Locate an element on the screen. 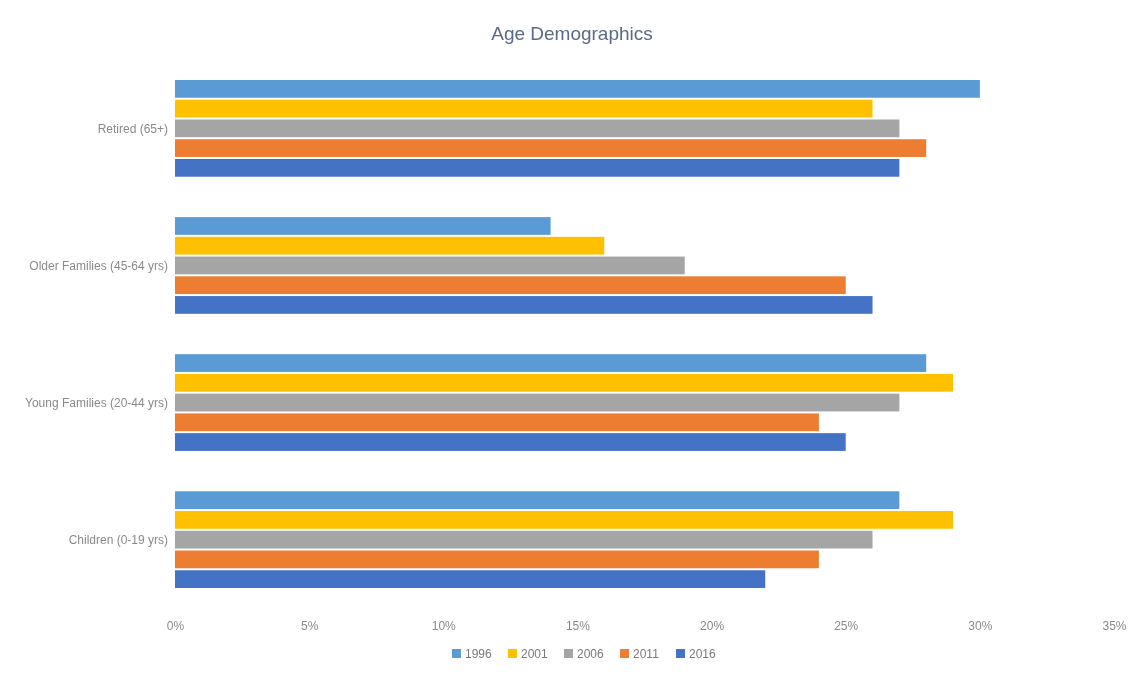 This screenshot has height=680, width=1144. chart-title: Age Demographics is located at coordinates (572, 33).